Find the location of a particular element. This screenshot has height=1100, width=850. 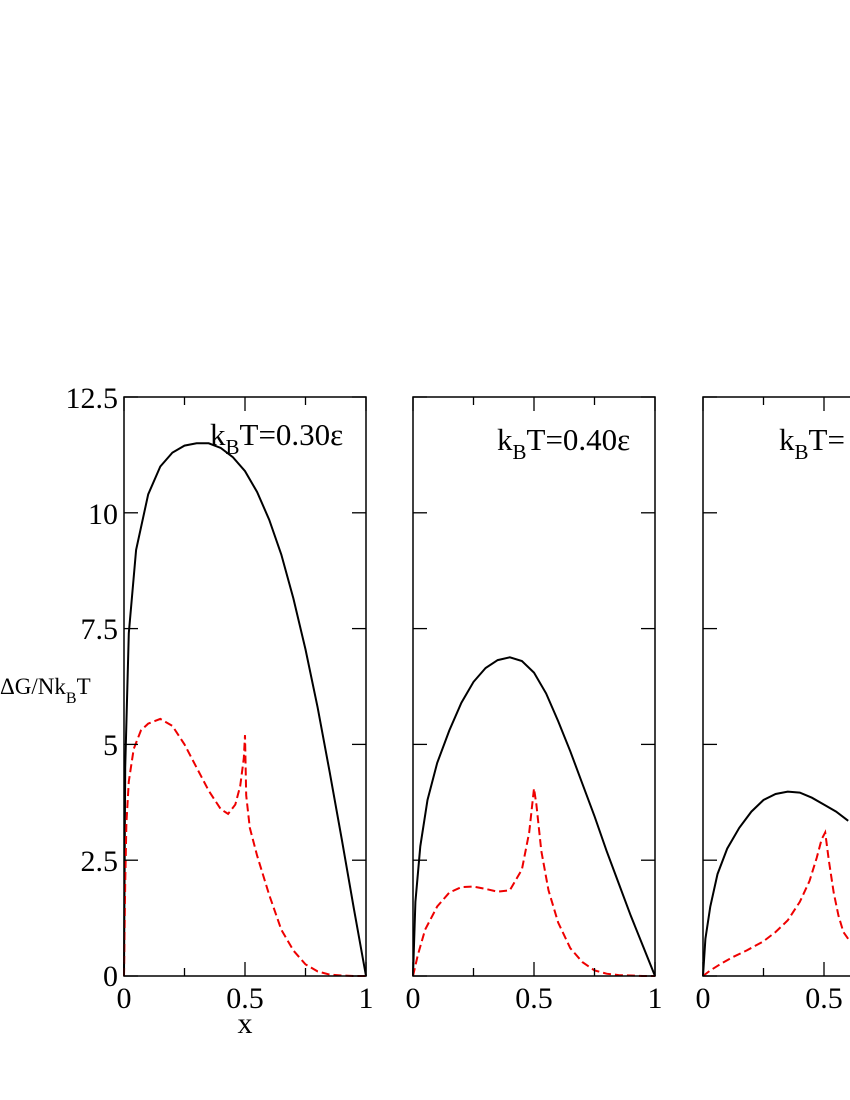

panel-1-solid-curve is located at coordinates (245, 709).